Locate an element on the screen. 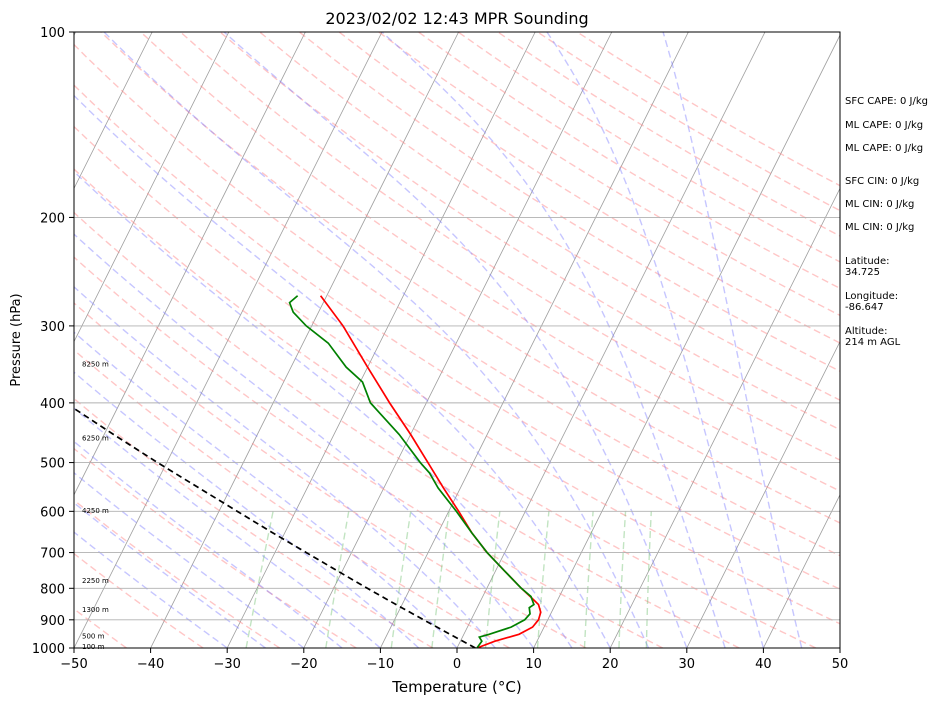 The height and width of the screenshot is (705, 946). x-tick-label: 0 is located at coordinates (457, 664).